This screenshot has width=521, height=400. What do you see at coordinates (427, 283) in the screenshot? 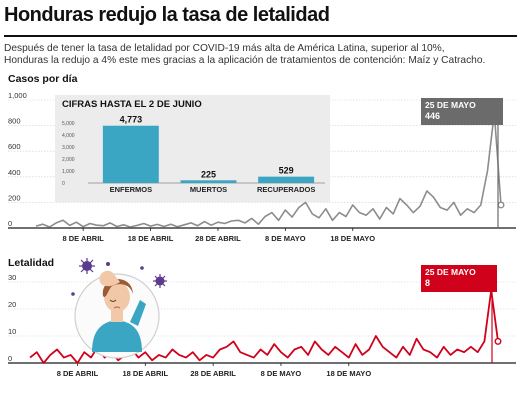
I see `callout-value: 8` at bounding box center [427, 283].